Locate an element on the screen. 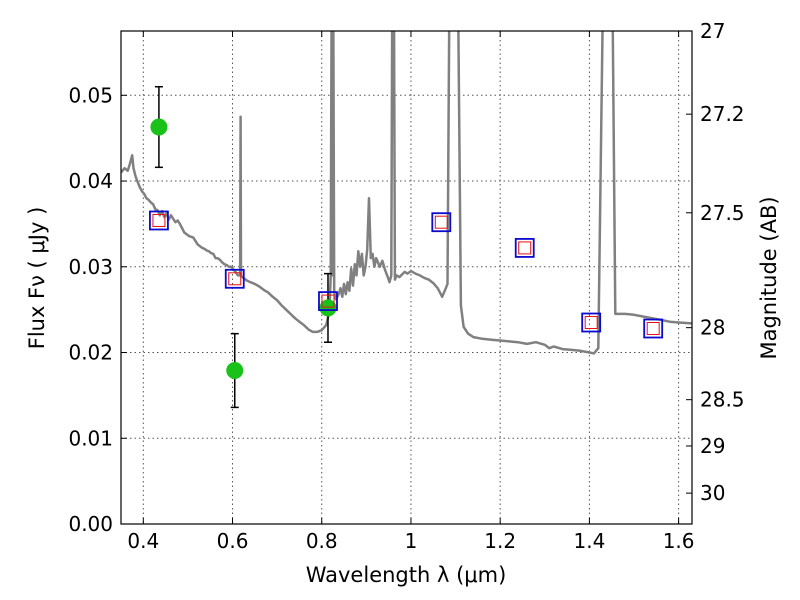  x-tick-label: 1.6 is located at coordinates (679, 541).